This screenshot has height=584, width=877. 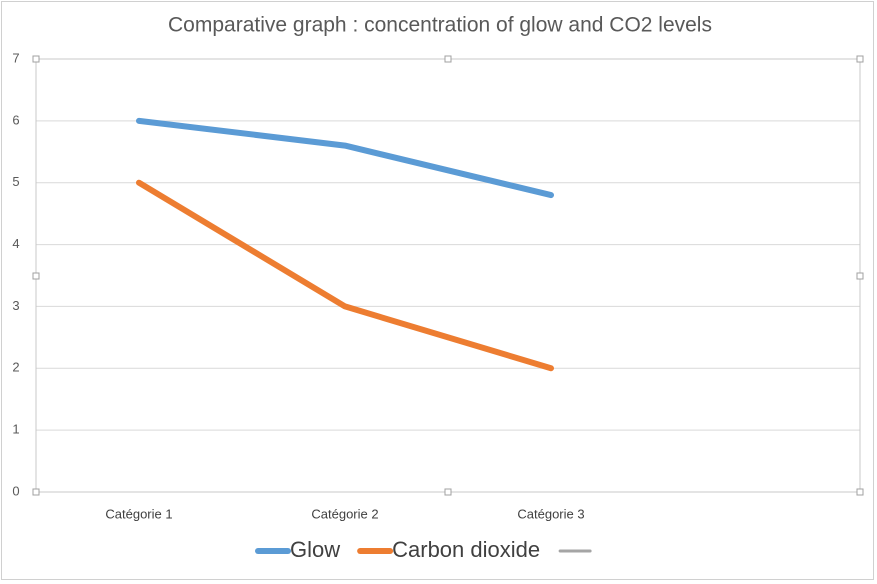 I want to click on y-tick-label: 7, so click(x=15, y=57).